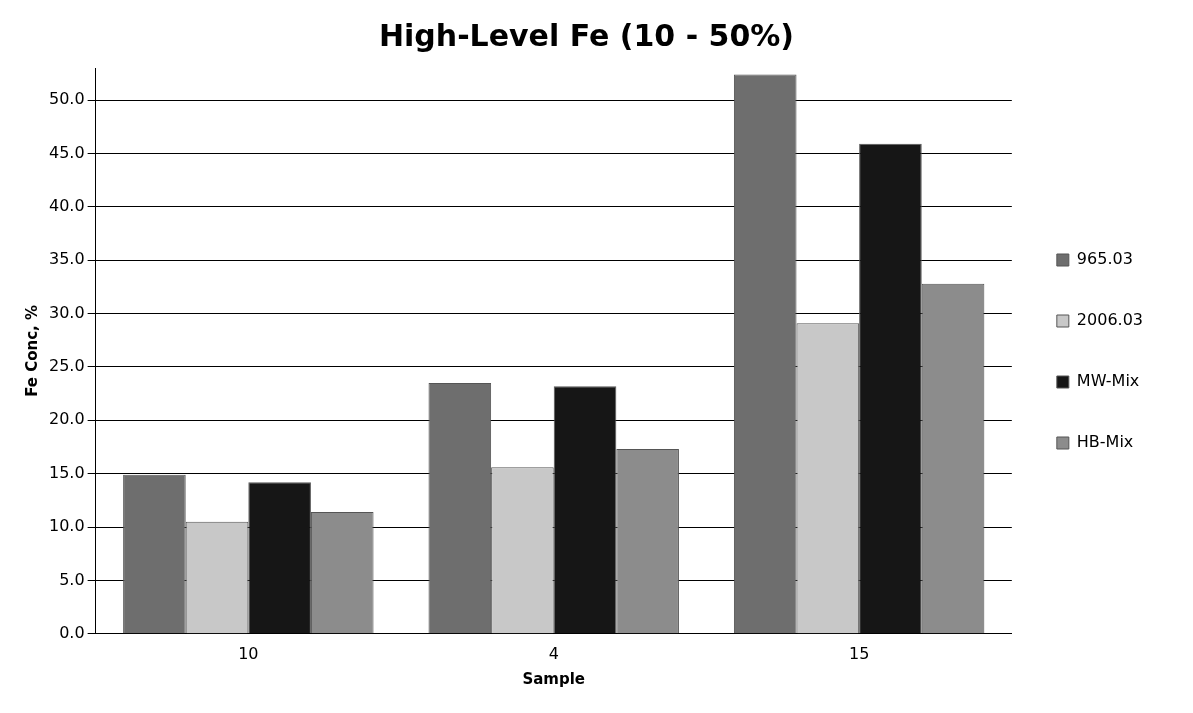  I want to click on x-tick-label: 10, so click(248, 653).